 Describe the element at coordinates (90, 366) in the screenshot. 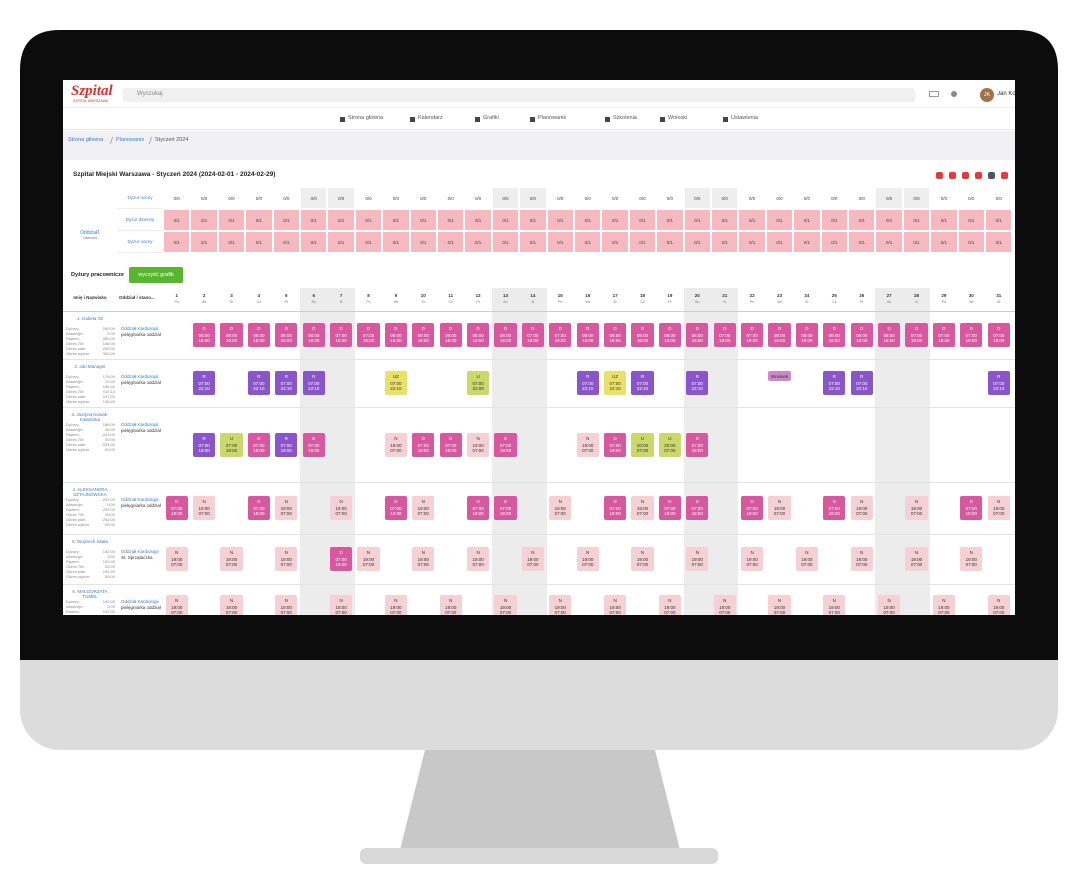

I see `employee-name: 2. Jan Manager` at that location.